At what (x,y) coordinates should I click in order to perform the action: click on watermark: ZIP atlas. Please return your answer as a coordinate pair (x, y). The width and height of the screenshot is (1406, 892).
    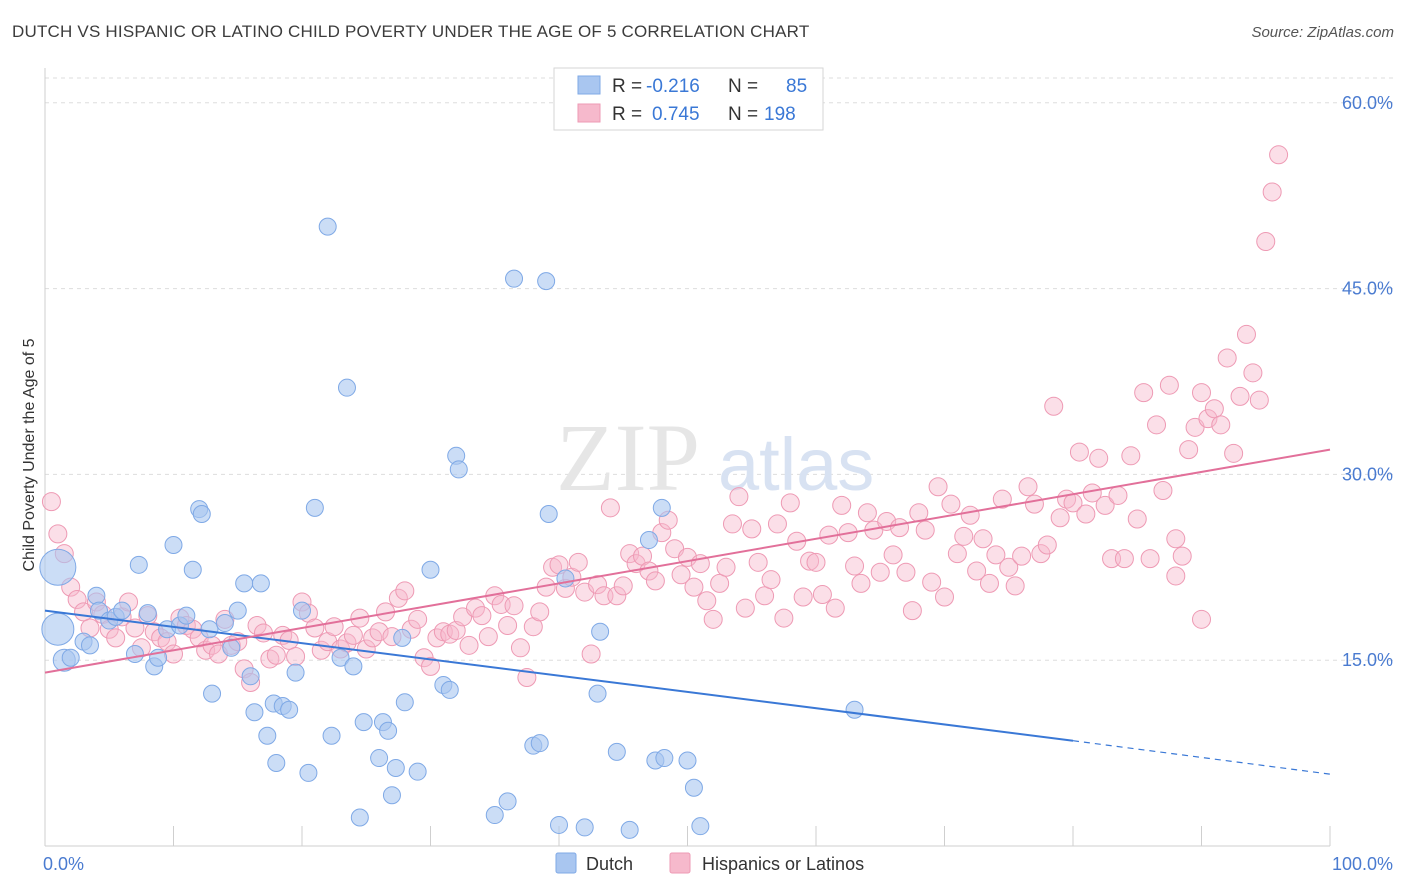
    Looking at the image, I should click on (715, 457).